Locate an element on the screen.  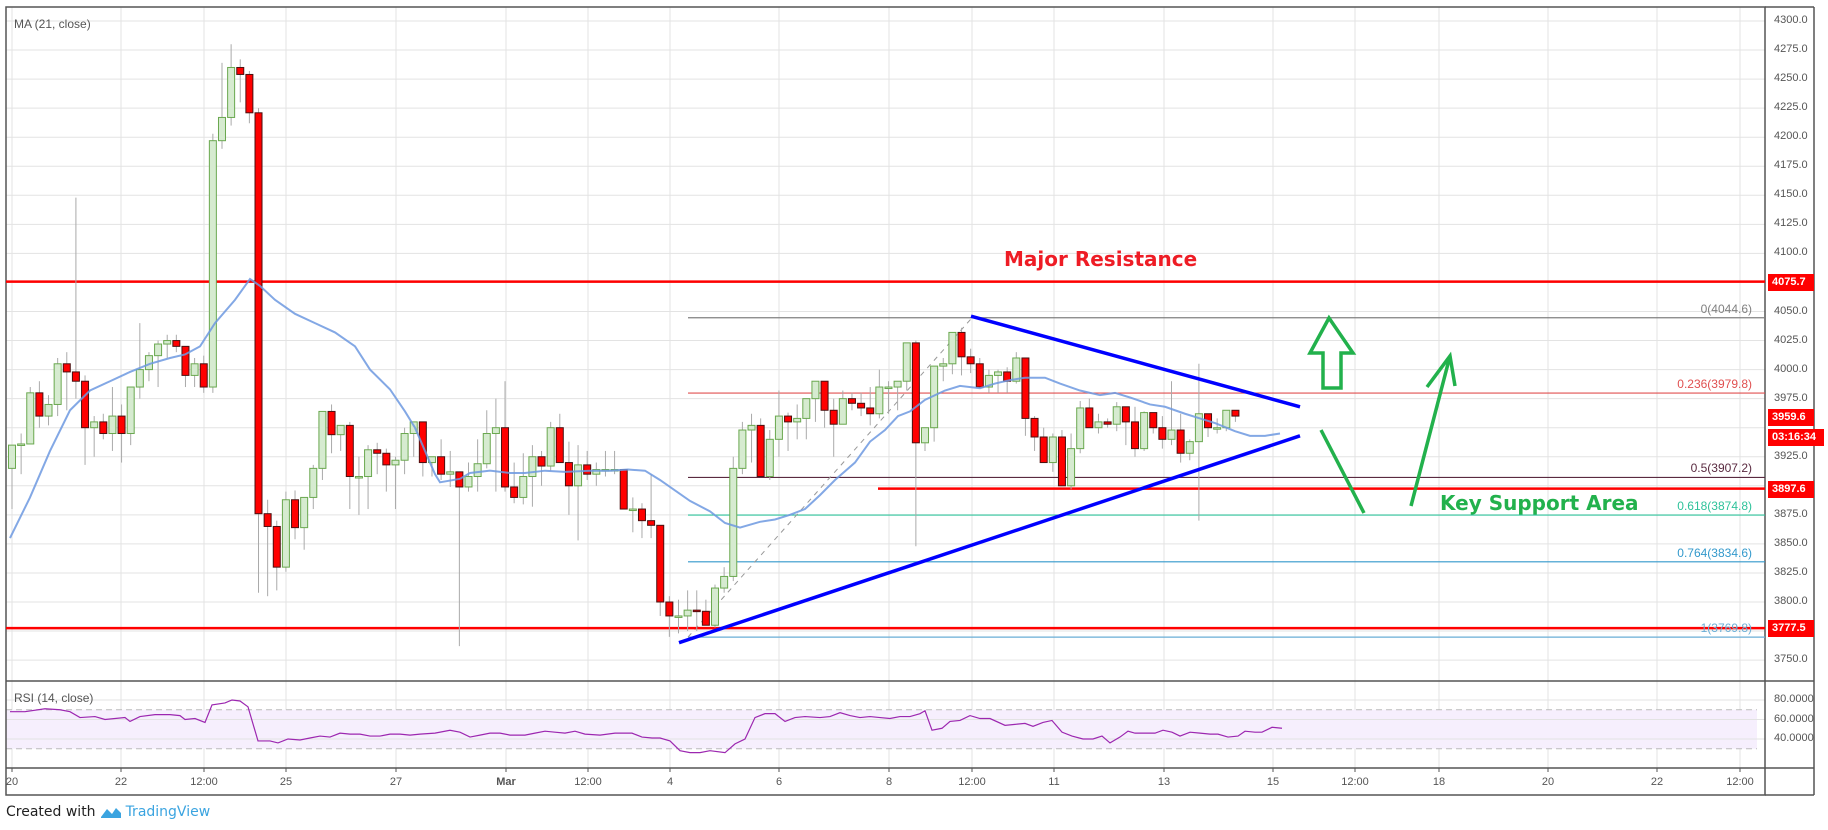
price-tick-label: 3925.0 is located at coordinates (1791, 455).